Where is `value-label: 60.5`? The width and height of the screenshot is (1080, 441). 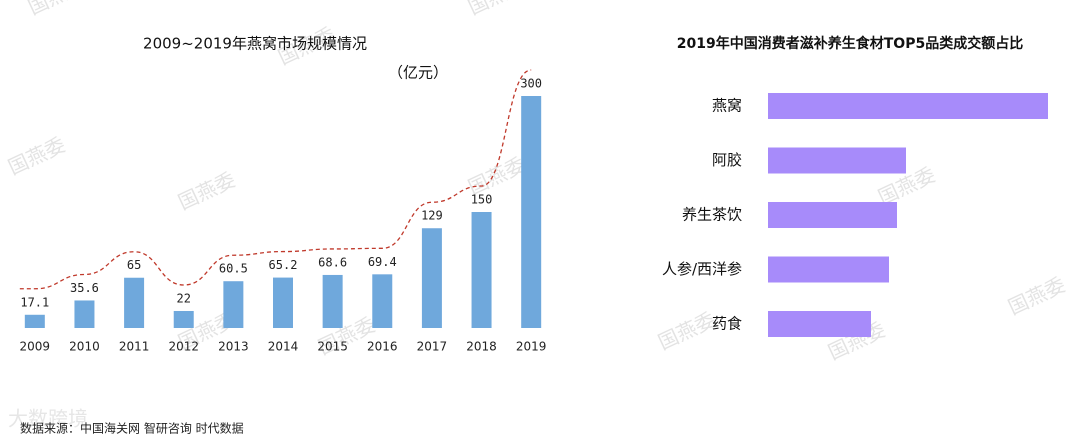
value-label: 60.5 is located at coordinates (233, 269).